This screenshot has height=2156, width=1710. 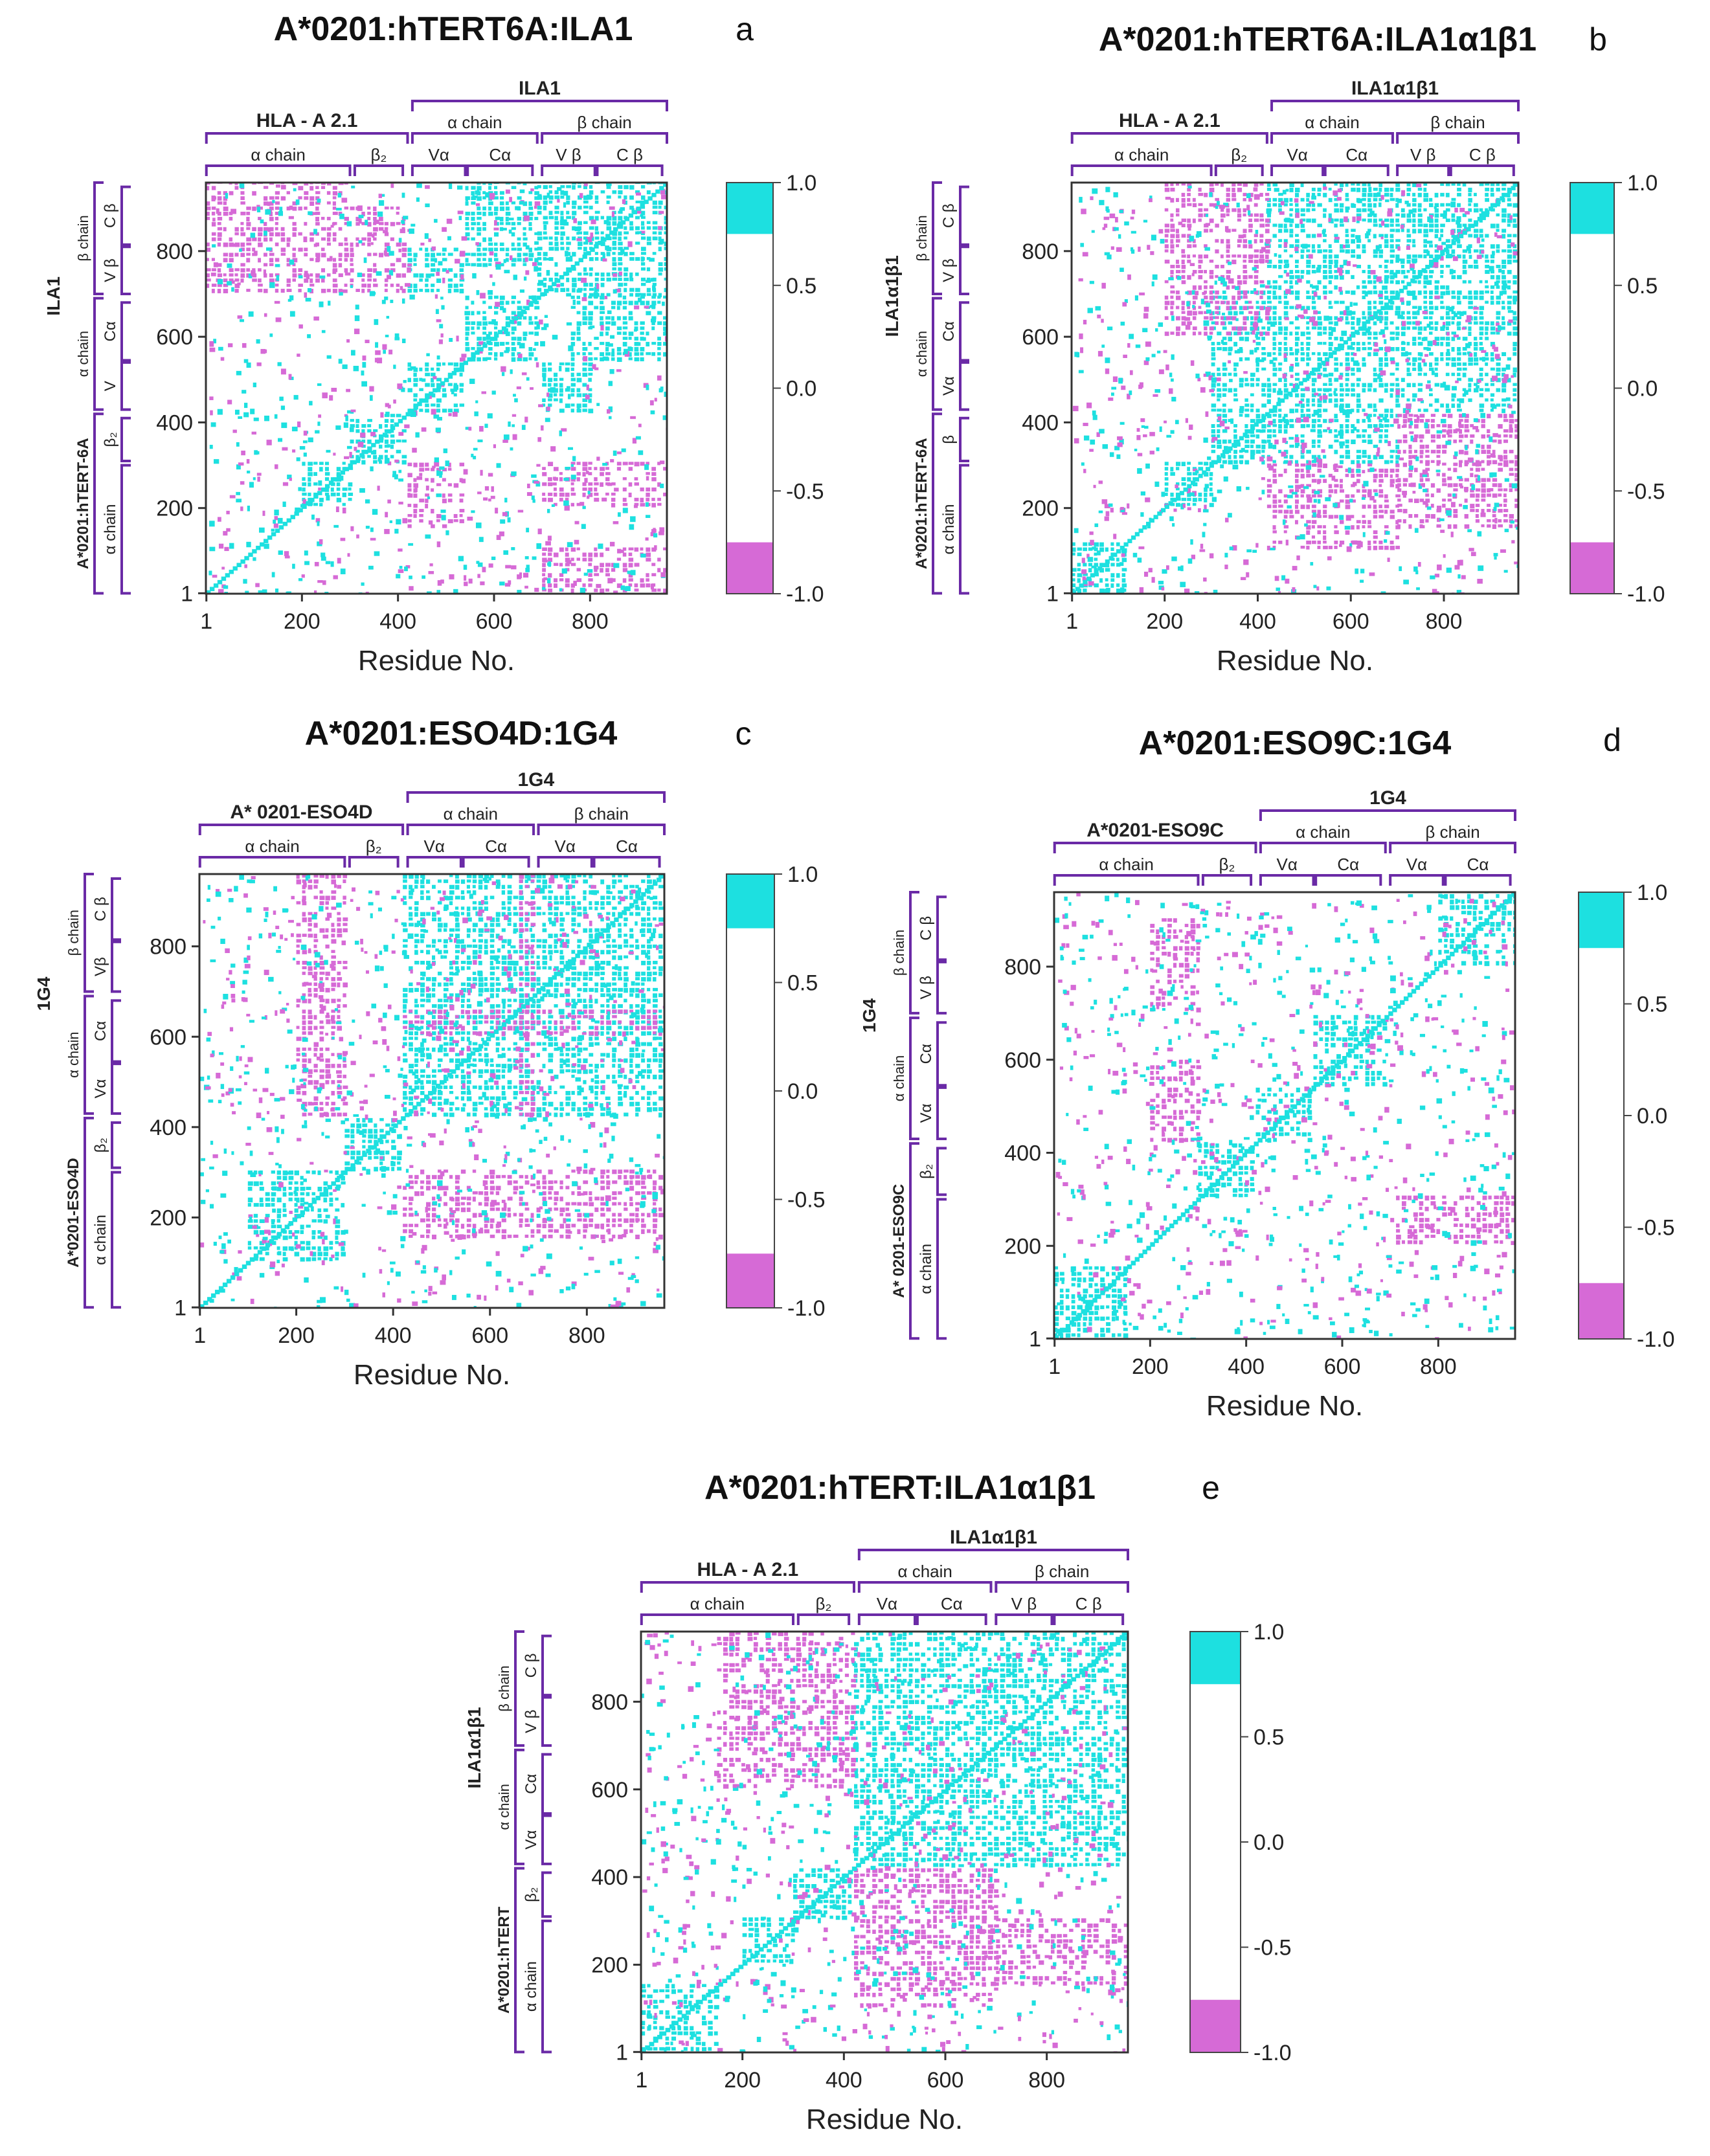 I want to click on x-tick-label: 1, so click(x=206, y=621).